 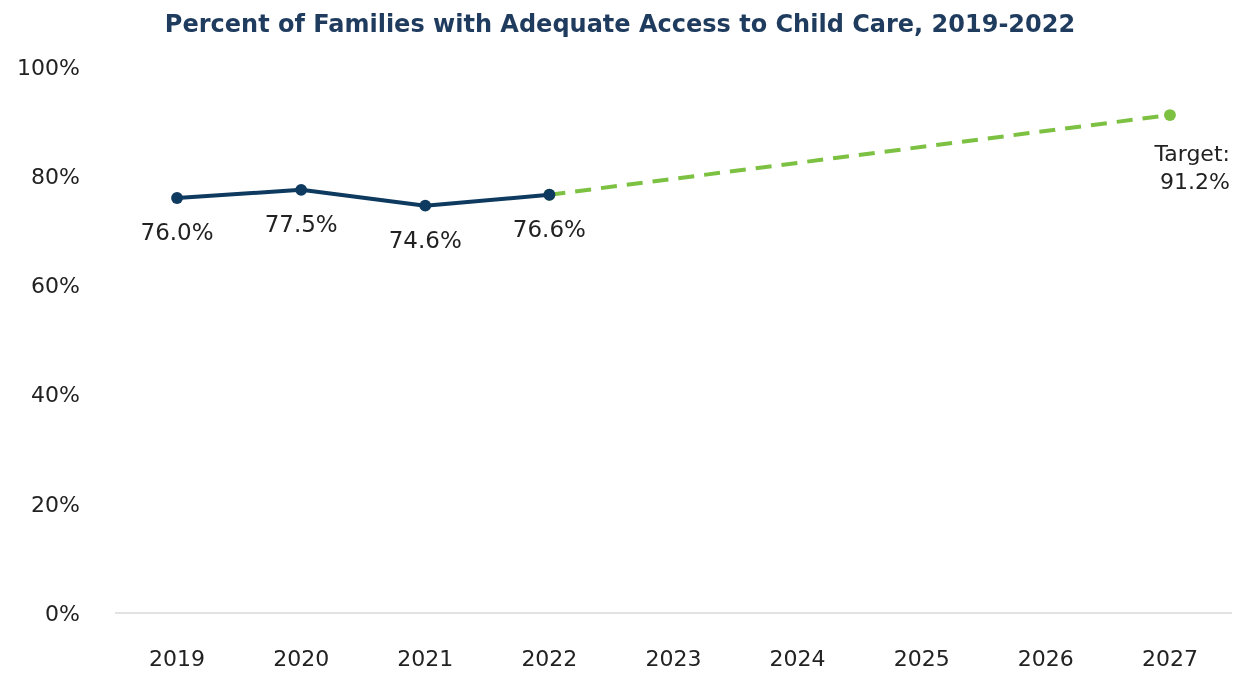 I want to click on x-tick-label: 2025, so click(x=921, y=658).